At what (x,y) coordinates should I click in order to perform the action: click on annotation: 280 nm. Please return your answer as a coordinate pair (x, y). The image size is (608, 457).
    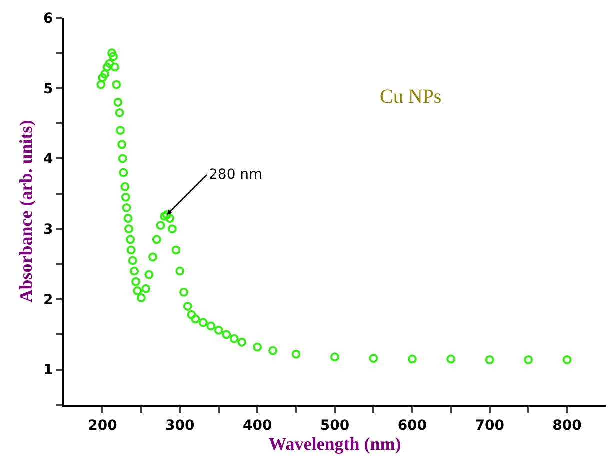
    Looking at the image, I should click on (236, 175).